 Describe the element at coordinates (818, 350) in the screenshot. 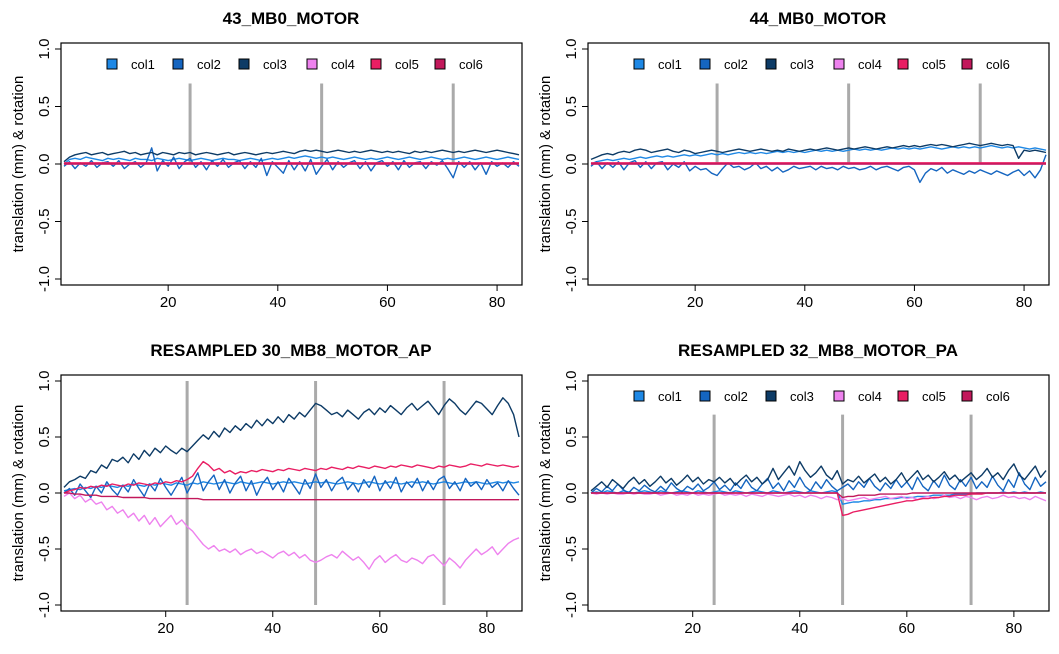

I see `chart-title: RESAMPLED 32_MB8_MOTOR_PA` at that location.